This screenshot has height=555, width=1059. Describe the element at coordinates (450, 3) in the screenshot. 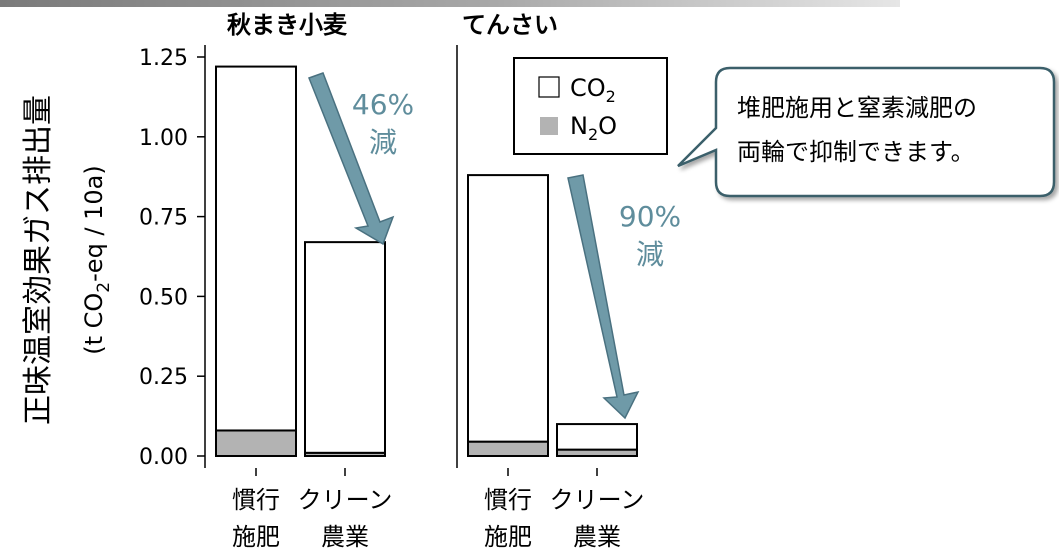

I see `top-decoration-bar` at that location.